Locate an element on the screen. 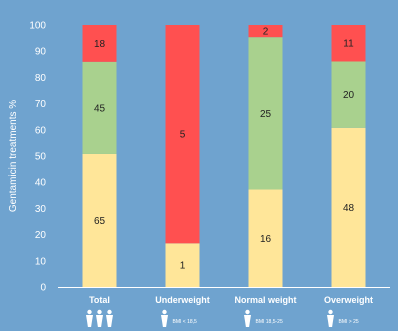  data-label: 5 is located at coordinates (183, 135).